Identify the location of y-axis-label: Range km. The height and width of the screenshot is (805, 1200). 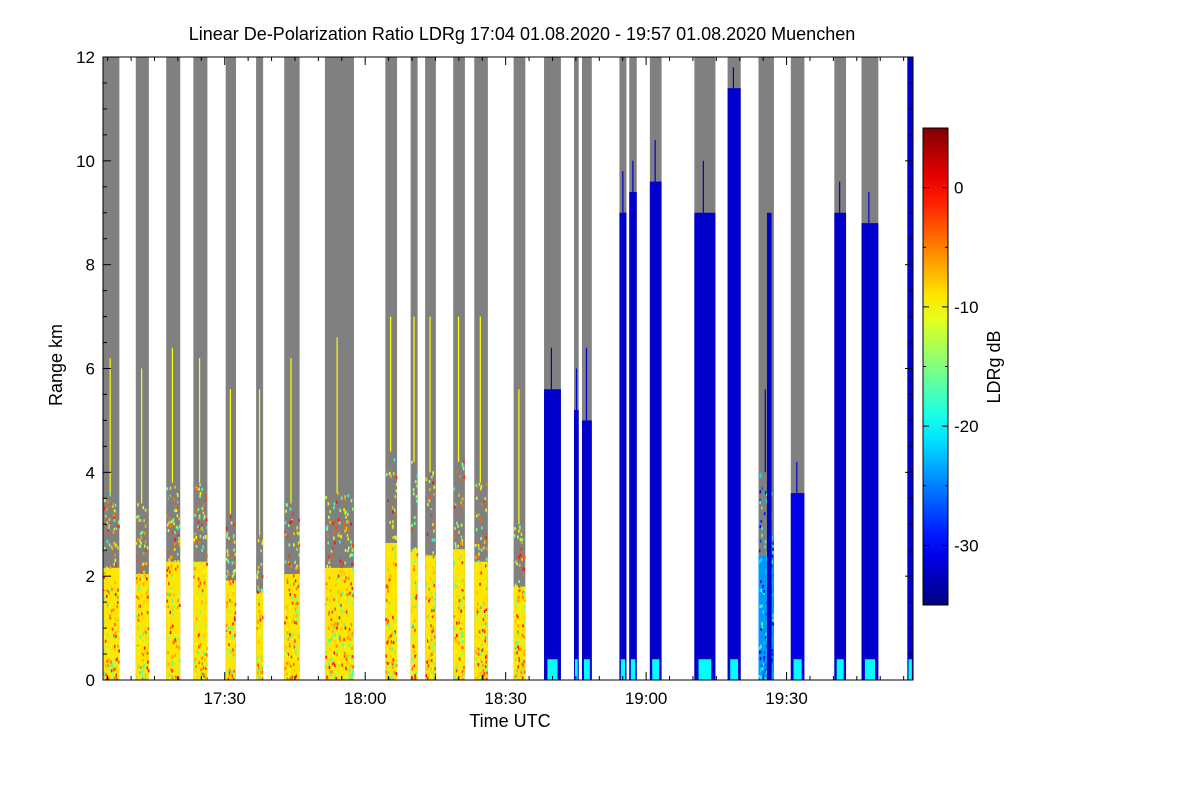
(56, 365).